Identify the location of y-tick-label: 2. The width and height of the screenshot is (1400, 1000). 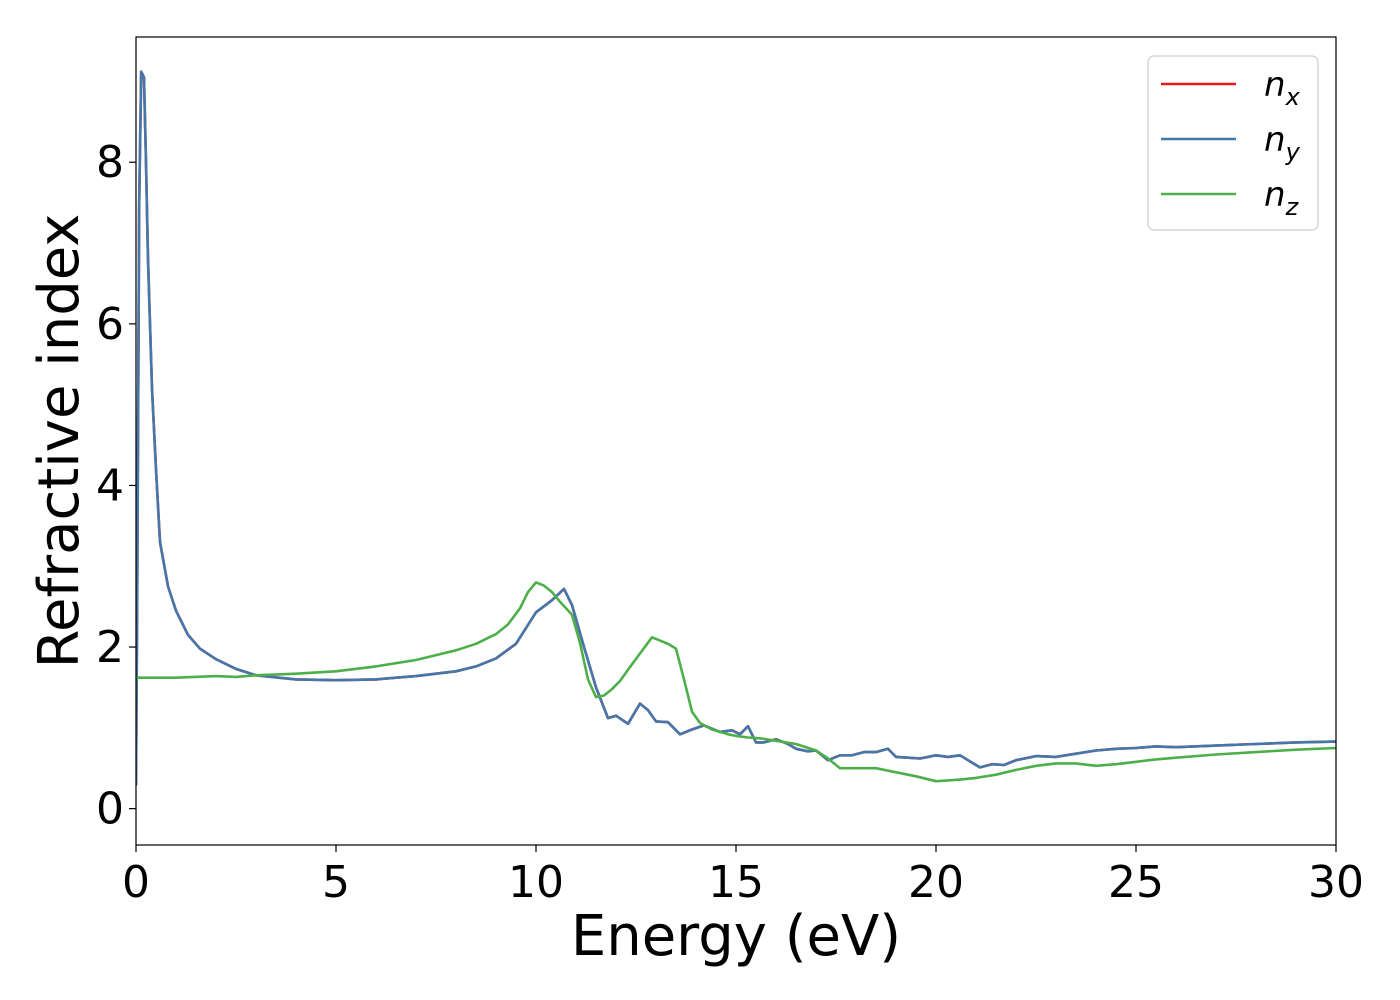
(110, 647).